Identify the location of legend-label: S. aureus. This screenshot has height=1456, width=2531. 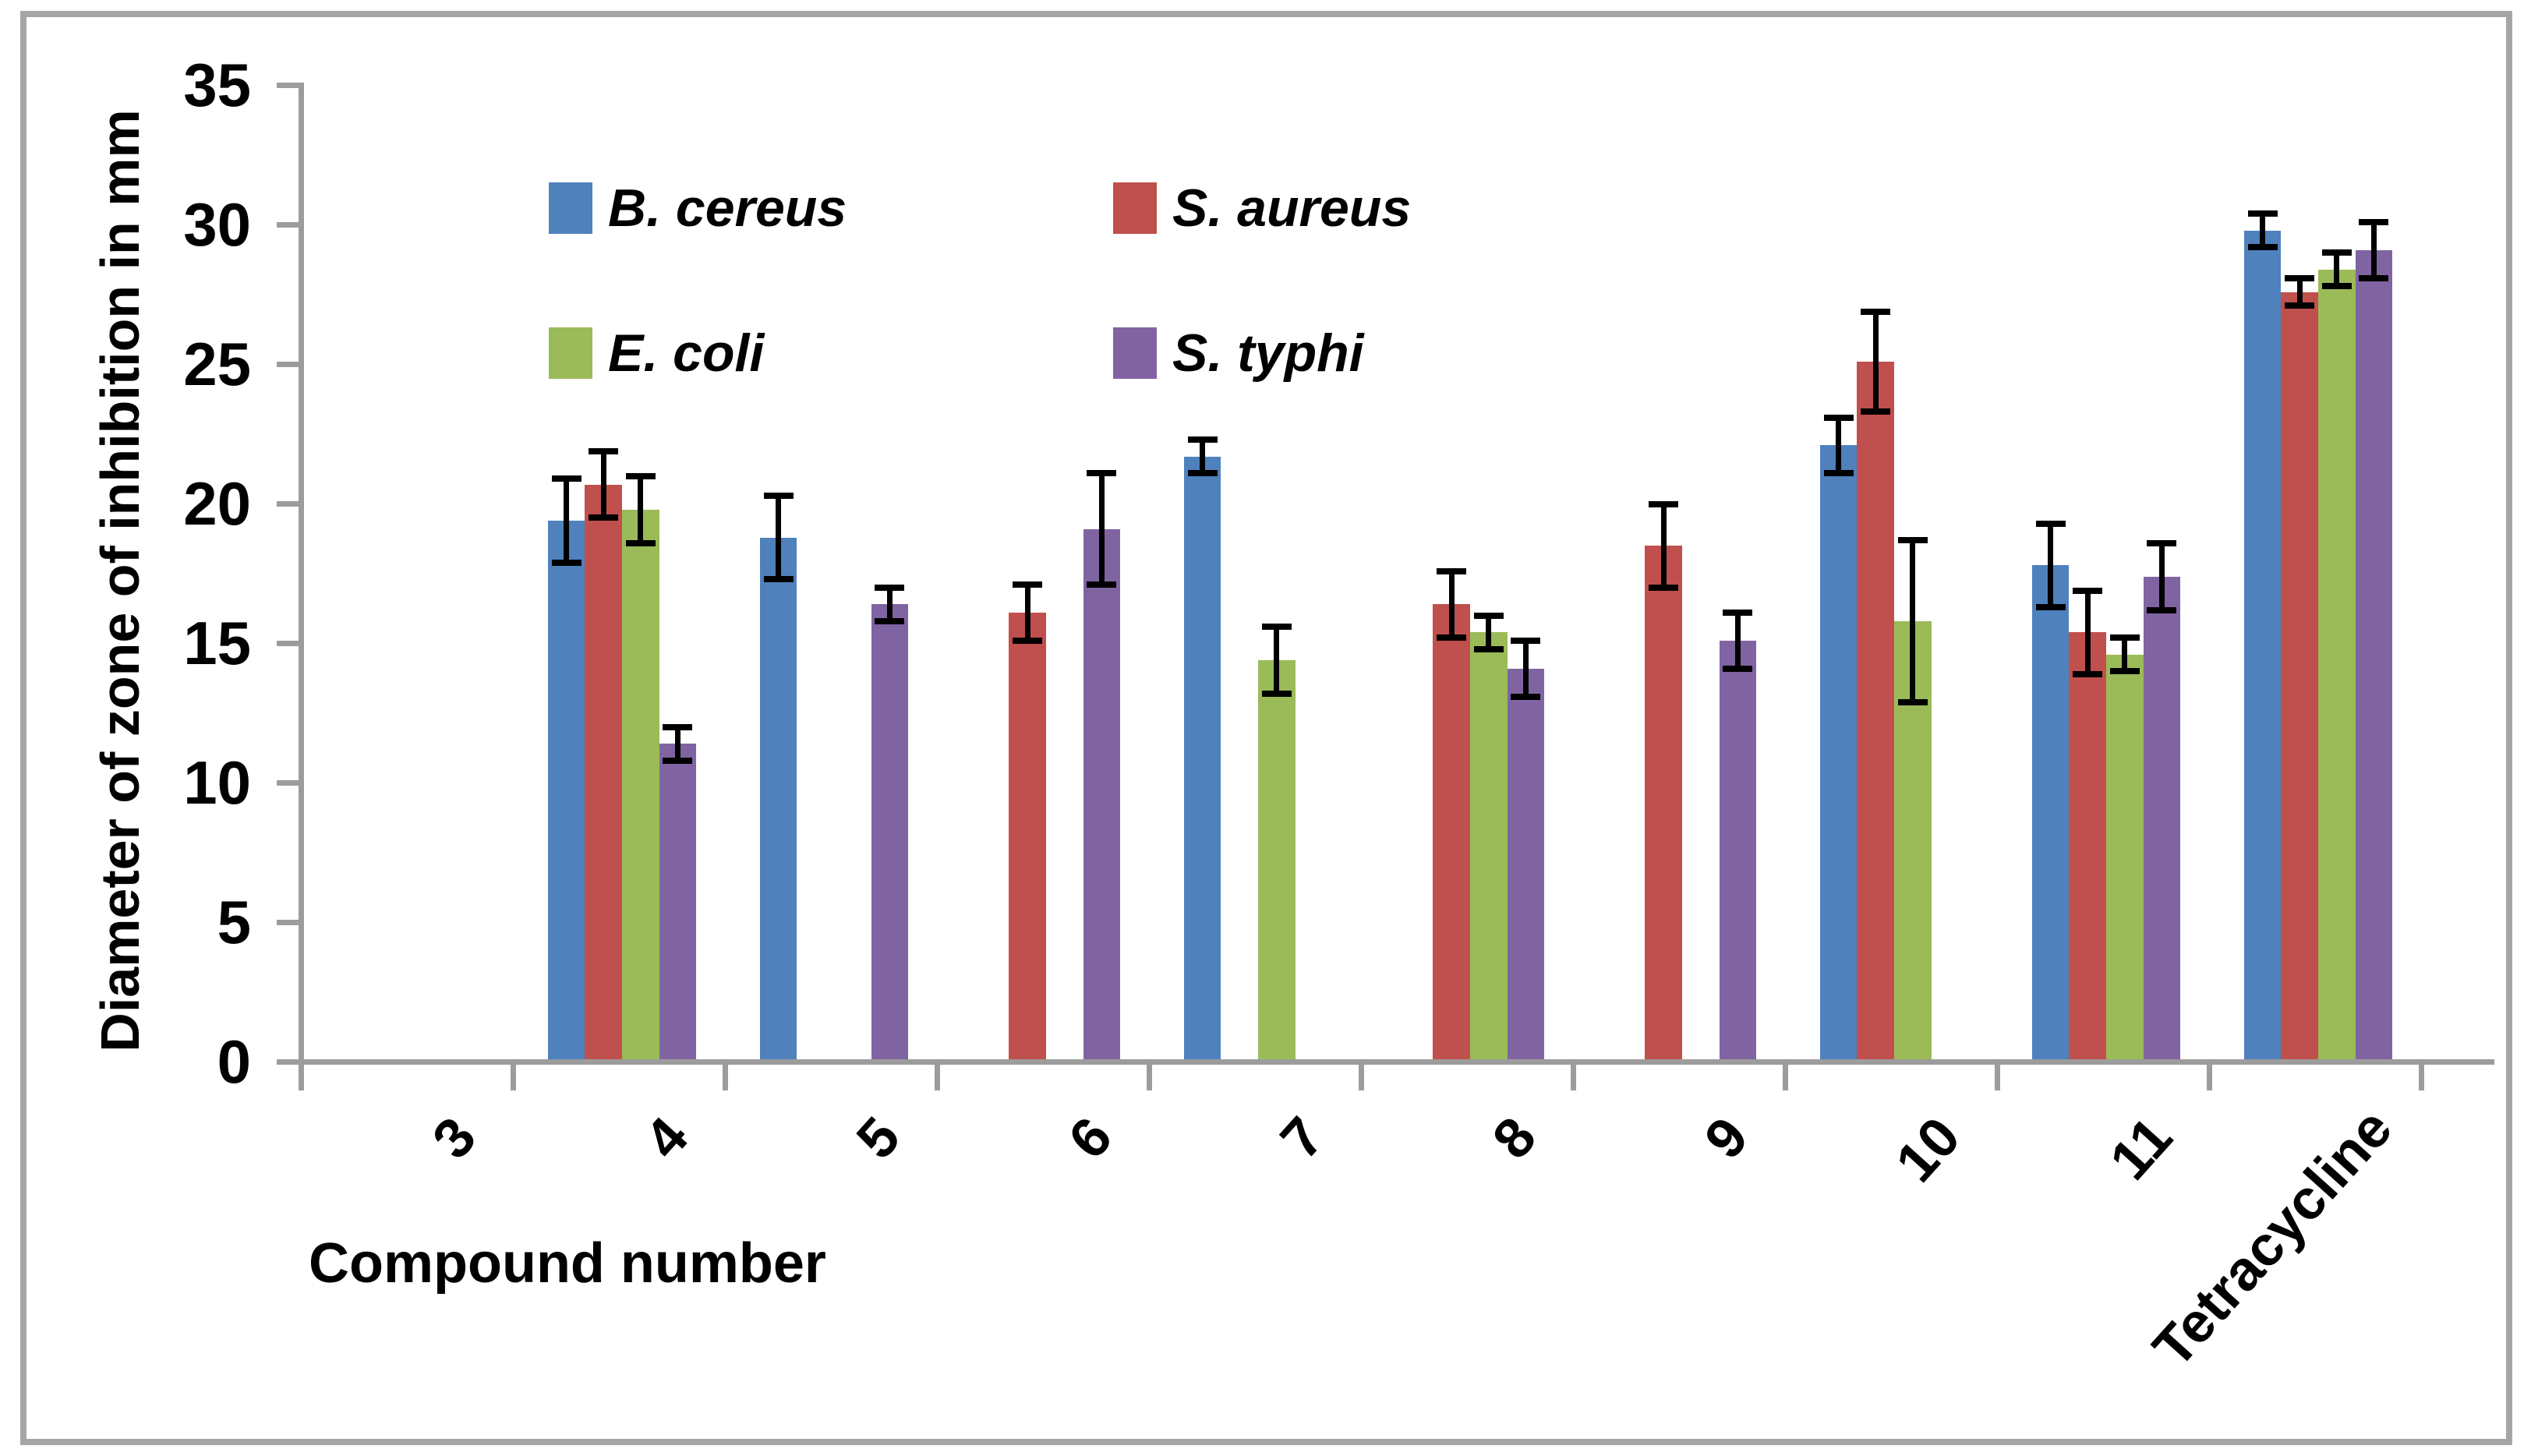
(1292, 208).